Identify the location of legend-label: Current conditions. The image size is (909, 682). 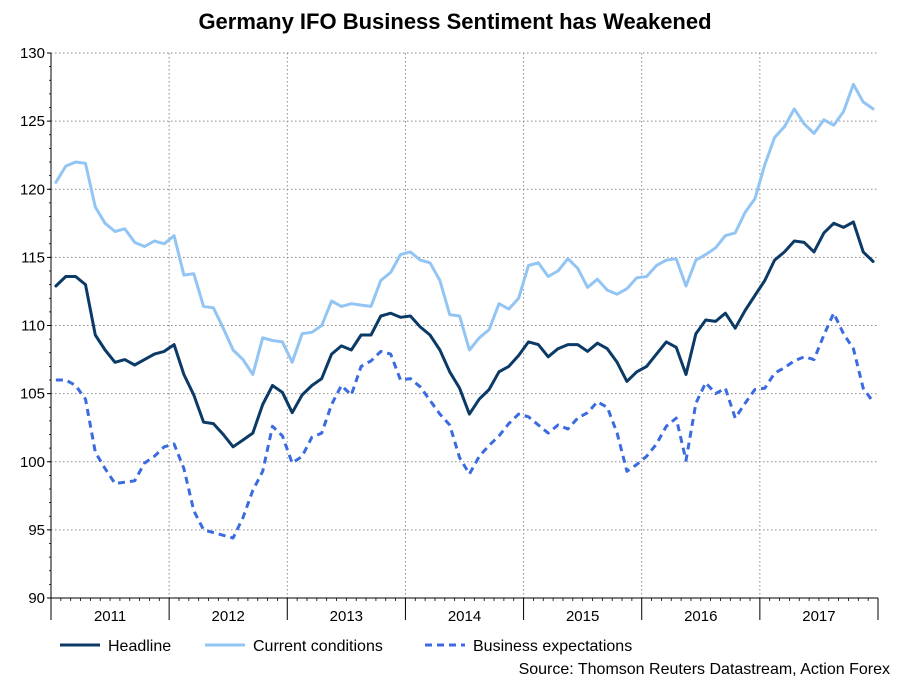
(318, 646).